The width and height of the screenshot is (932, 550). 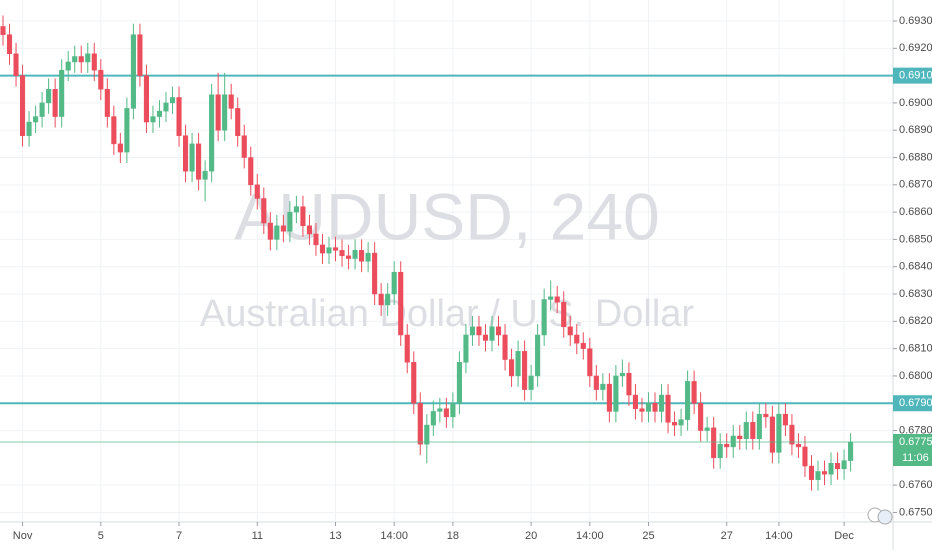 I want to click on layout-icons, so click(x=880, y=516).